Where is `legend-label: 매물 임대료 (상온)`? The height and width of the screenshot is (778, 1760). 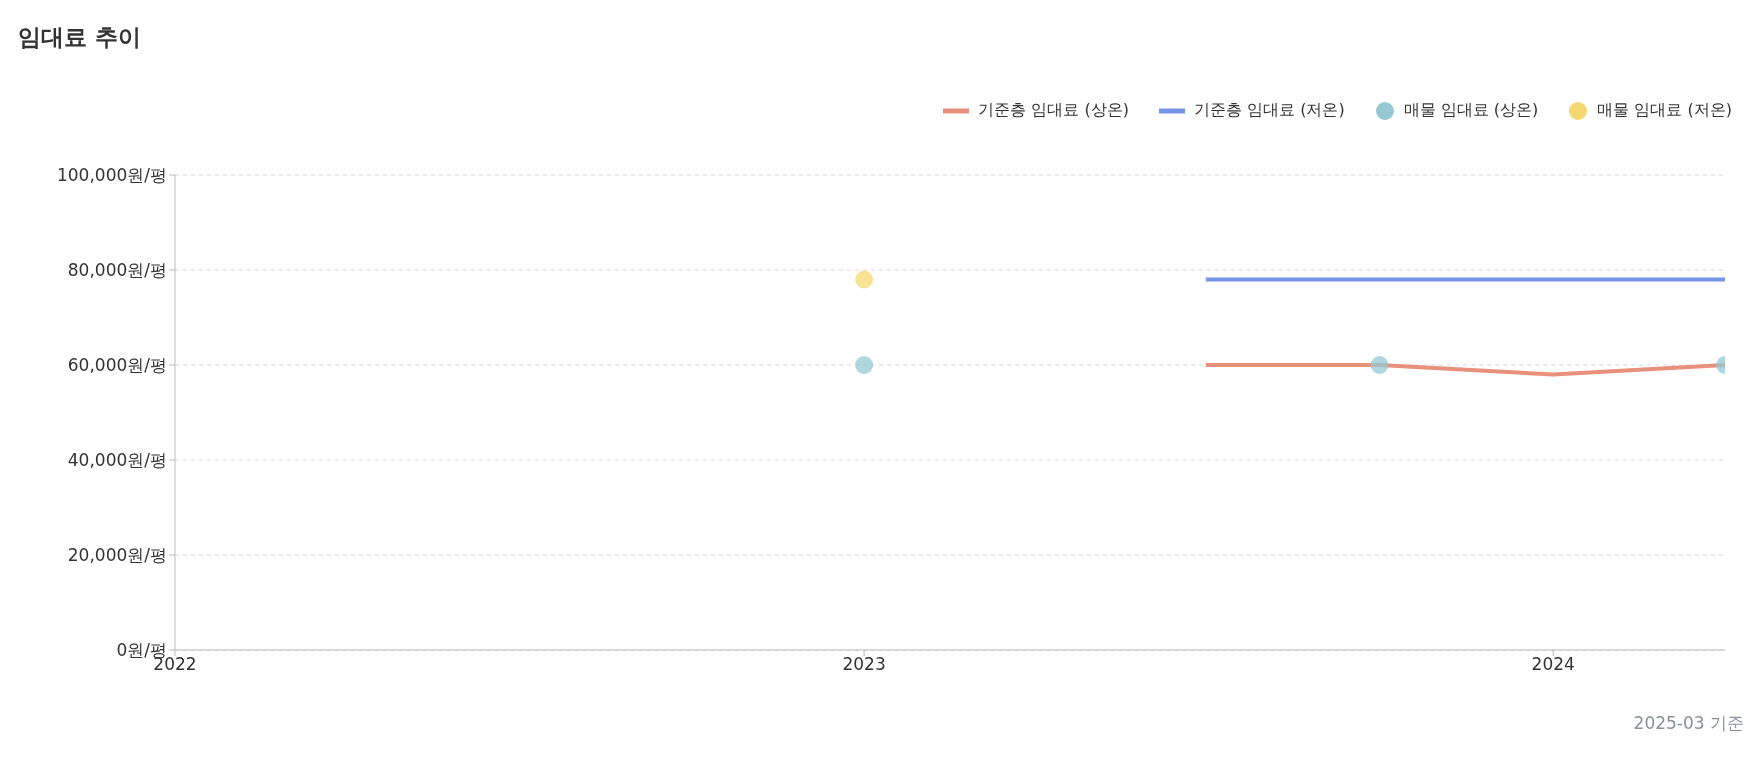 legend-label: 매물 임대료 (상온) is located at coordinates (1471, 110).